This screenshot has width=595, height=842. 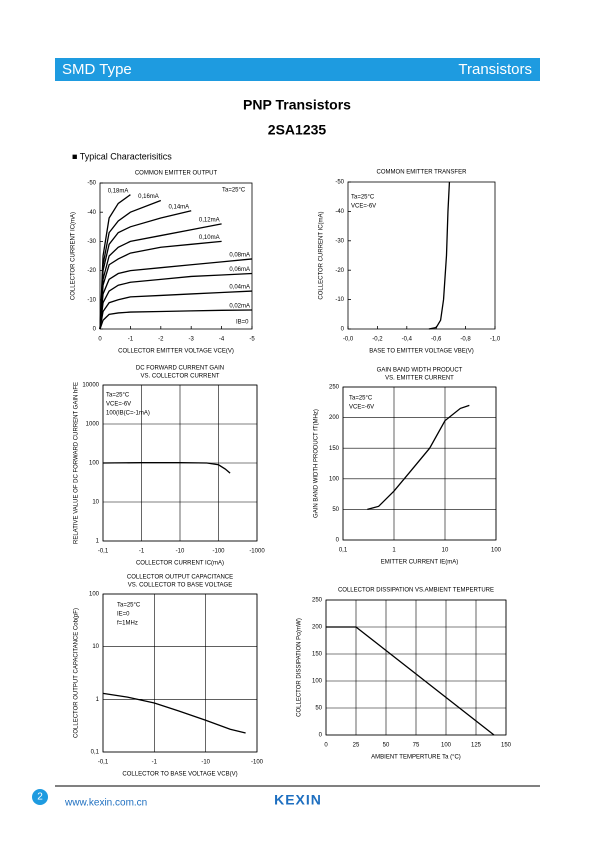 I want to click on y-axis-label: GAIN BAND WIDTH PRODUCT fT(MHz), so click(x=317, y=463).